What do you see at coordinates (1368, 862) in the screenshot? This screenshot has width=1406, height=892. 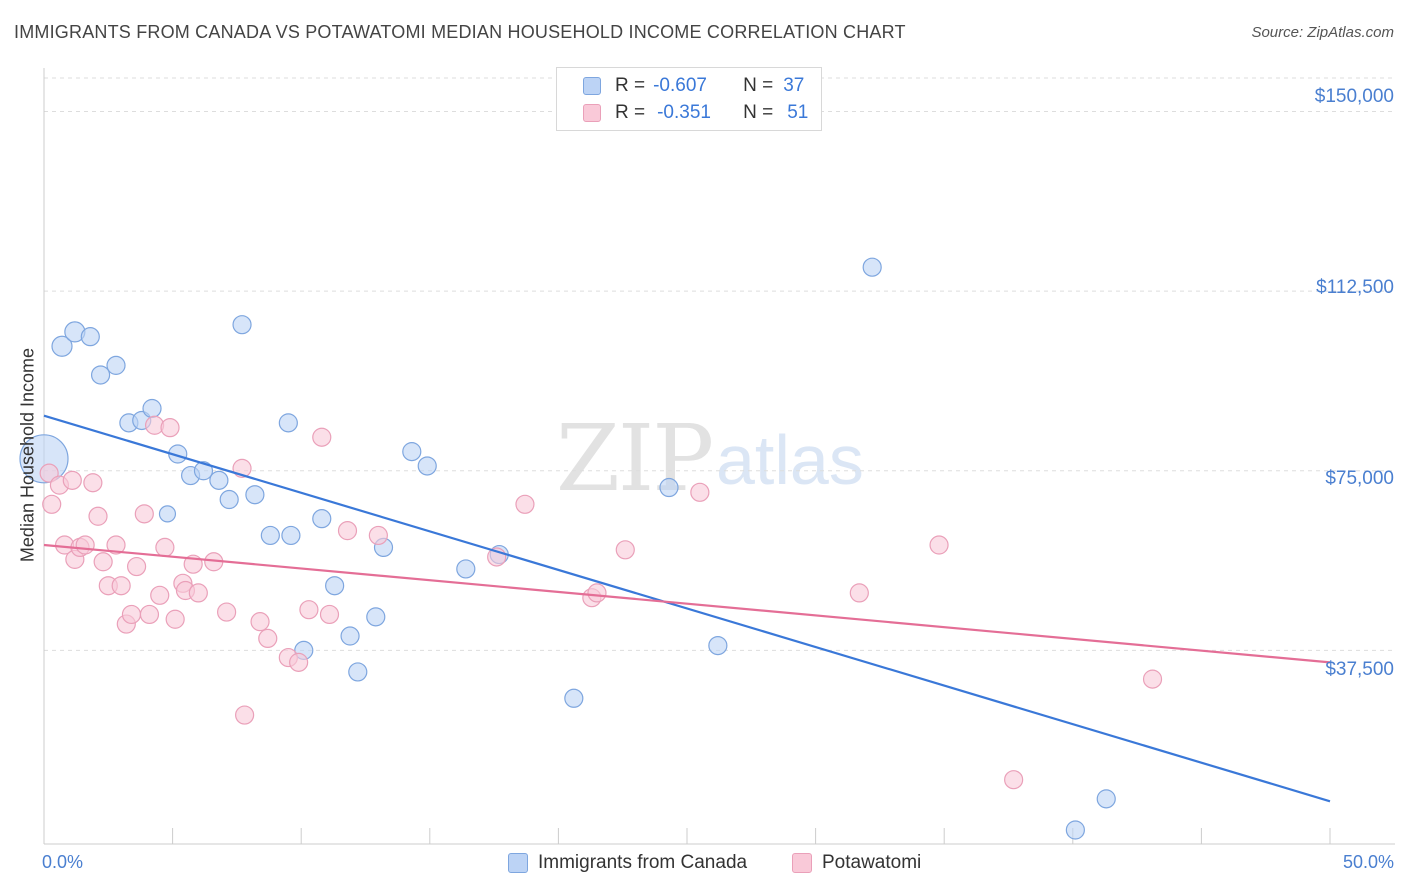 I see `x-tick-label: 50.0%` at bounding box center [1368, 862].